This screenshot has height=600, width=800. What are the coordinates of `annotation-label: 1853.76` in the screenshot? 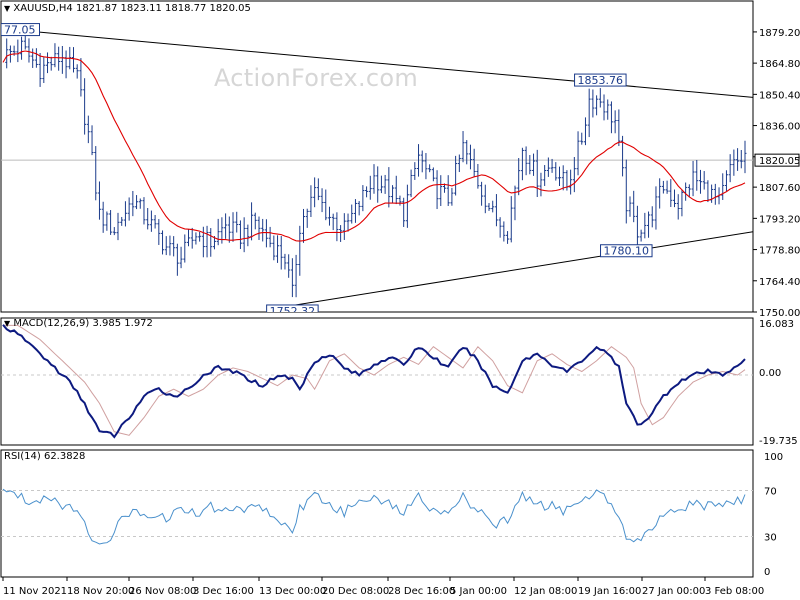 It's located at (601, 80).